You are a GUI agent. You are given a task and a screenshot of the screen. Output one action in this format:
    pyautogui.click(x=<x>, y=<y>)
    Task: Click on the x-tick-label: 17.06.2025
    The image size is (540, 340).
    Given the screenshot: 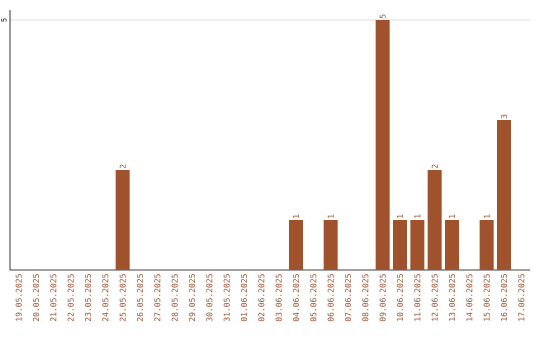 What is the action you would take?
    pyautogui.click(x=521, y=297)
    